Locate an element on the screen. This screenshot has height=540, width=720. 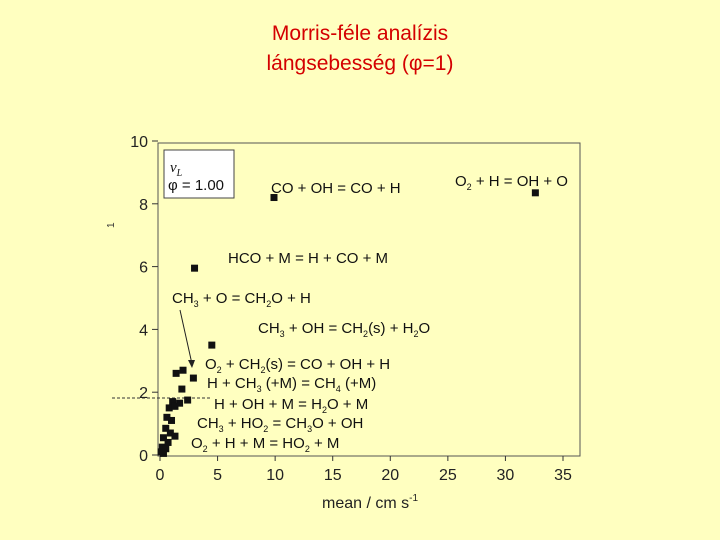
chart-title-line2: lángsebesség (φ=1) is located at coordinates (360, 63).